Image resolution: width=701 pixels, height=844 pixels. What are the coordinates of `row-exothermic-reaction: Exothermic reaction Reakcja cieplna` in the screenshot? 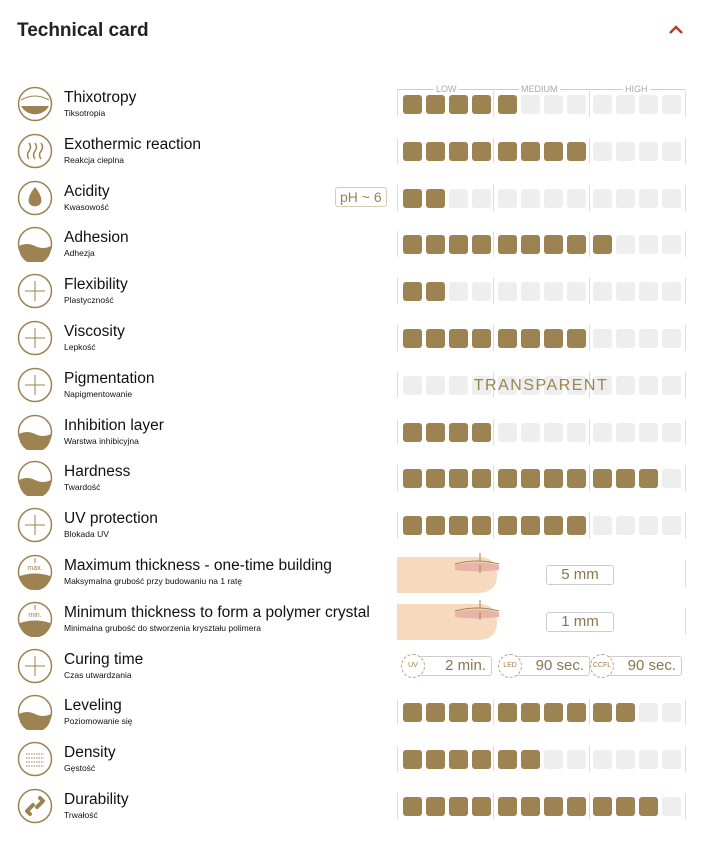 It's located at (350, 152).